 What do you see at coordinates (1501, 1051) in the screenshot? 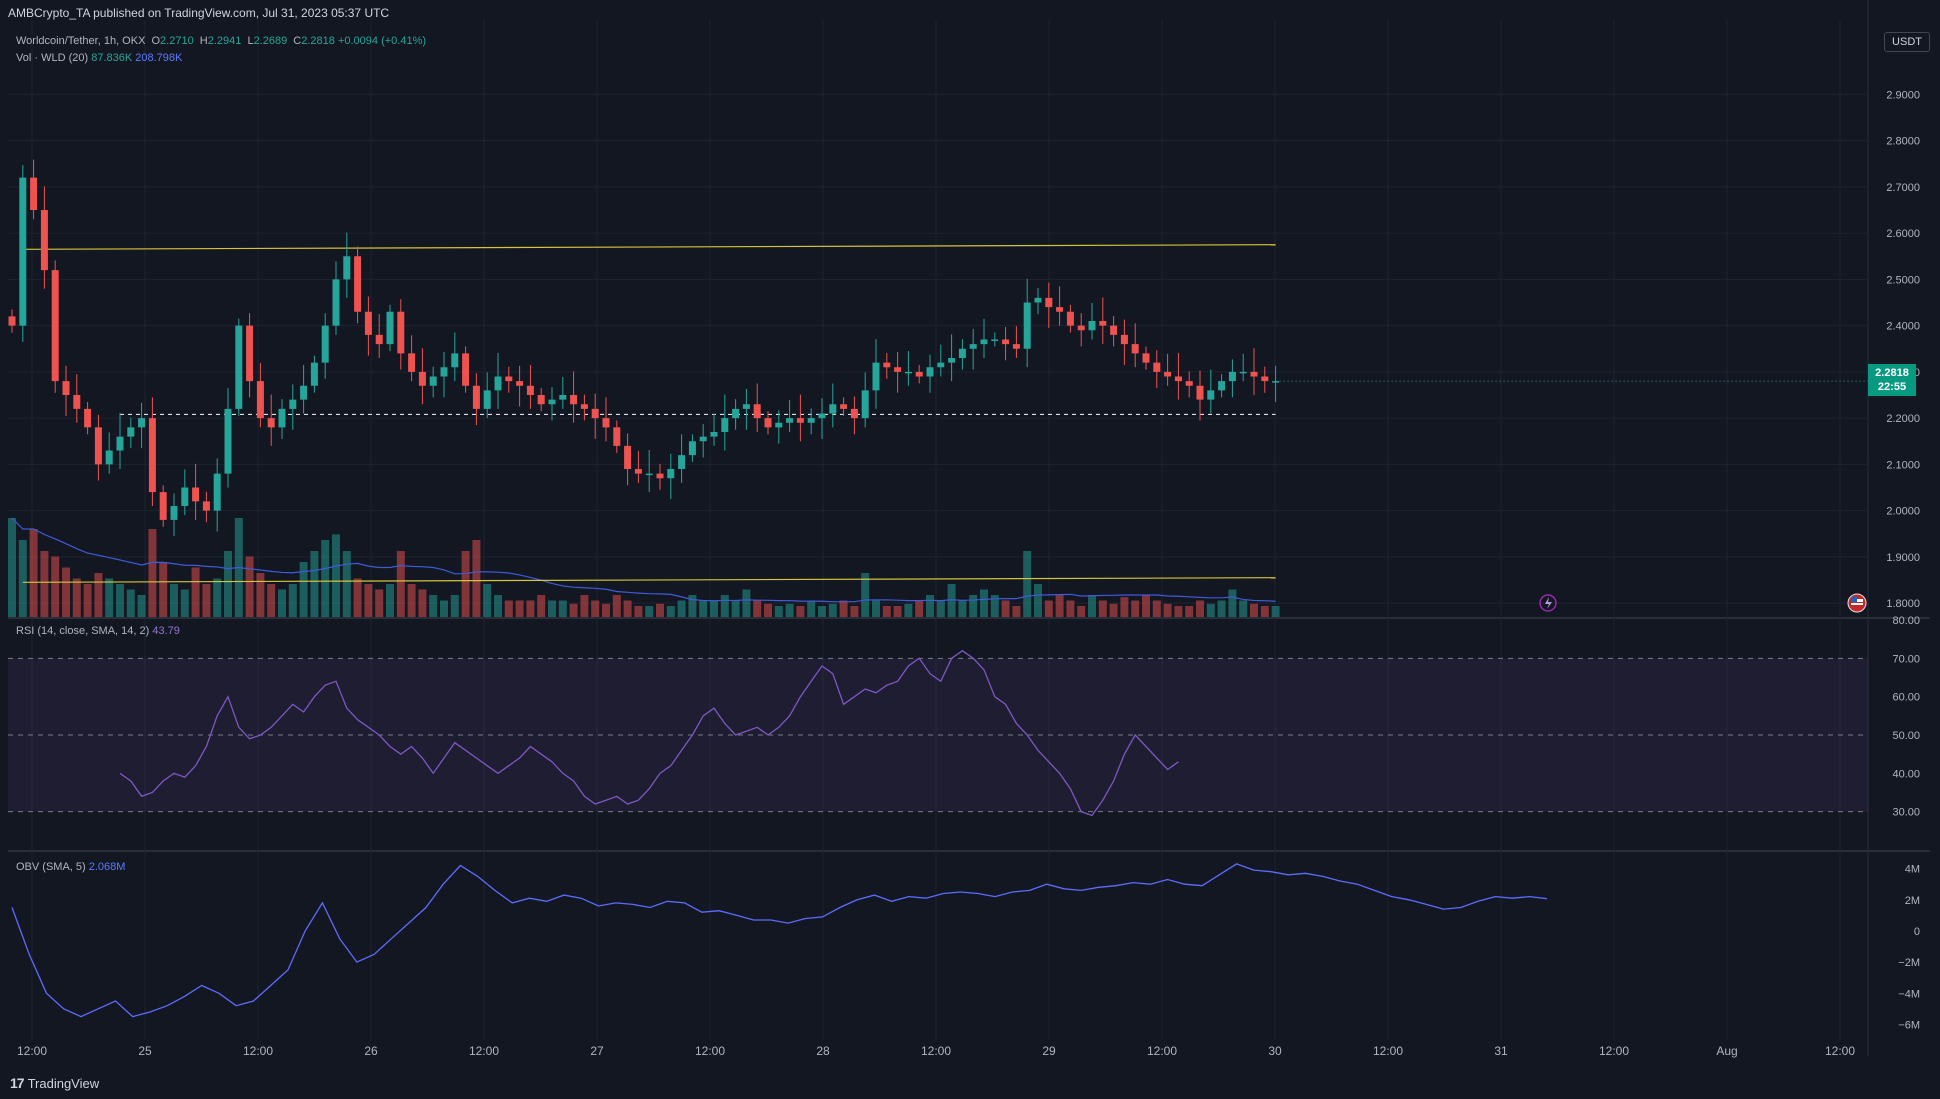
I see `x-tick-label: 31` at bounding box center [1501, 1051].